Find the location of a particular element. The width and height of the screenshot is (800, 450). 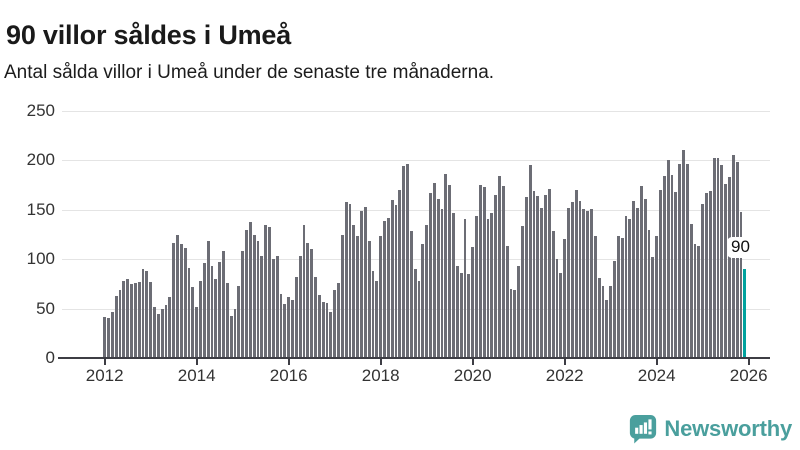

x-tick-label: 2016 is located at coordinates (288, 375).